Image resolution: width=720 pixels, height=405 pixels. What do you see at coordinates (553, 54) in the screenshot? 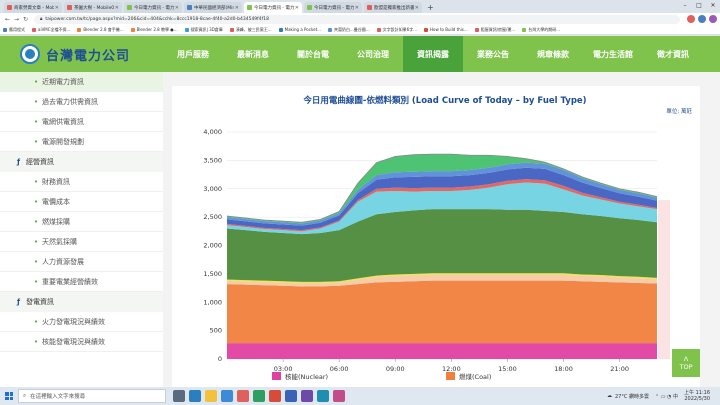
I see `nav-item: 規章條款` at bounding box center [553, 54].